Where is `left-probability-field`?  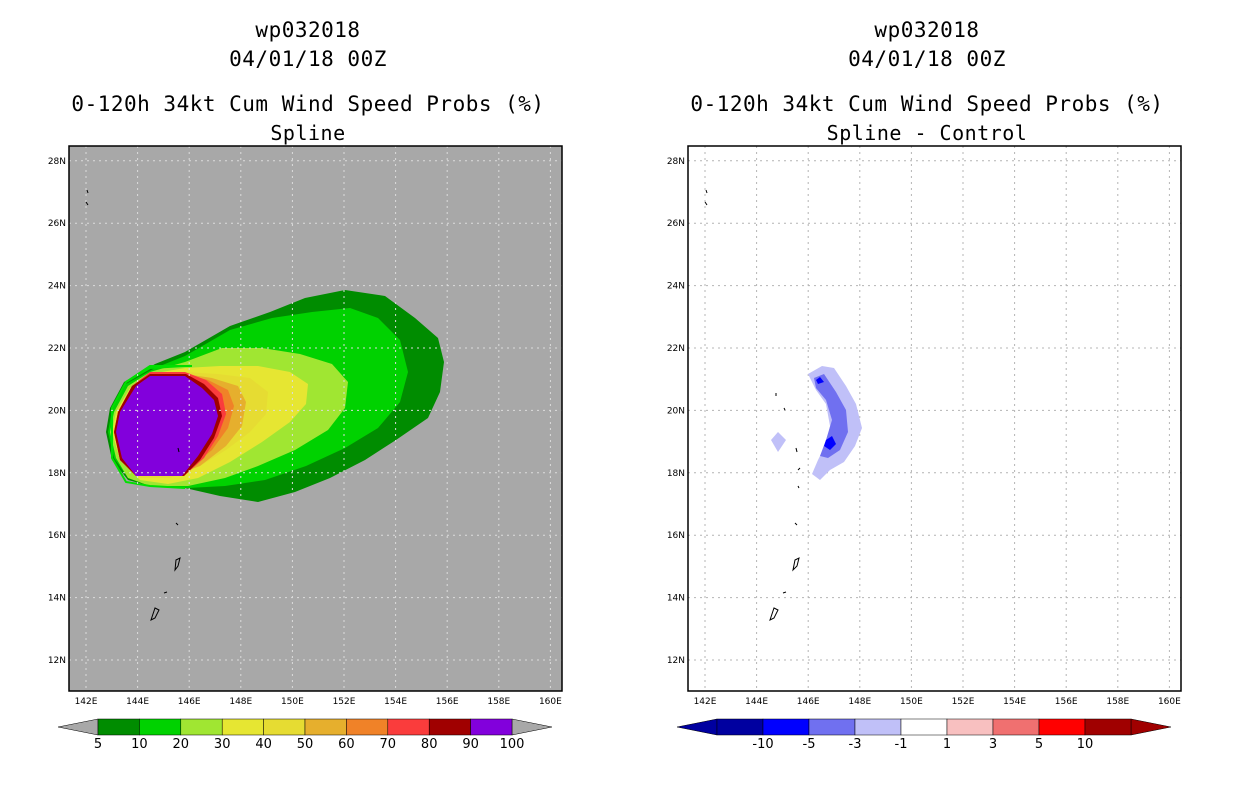 left-probability-field is located at coordinates (275, 396).